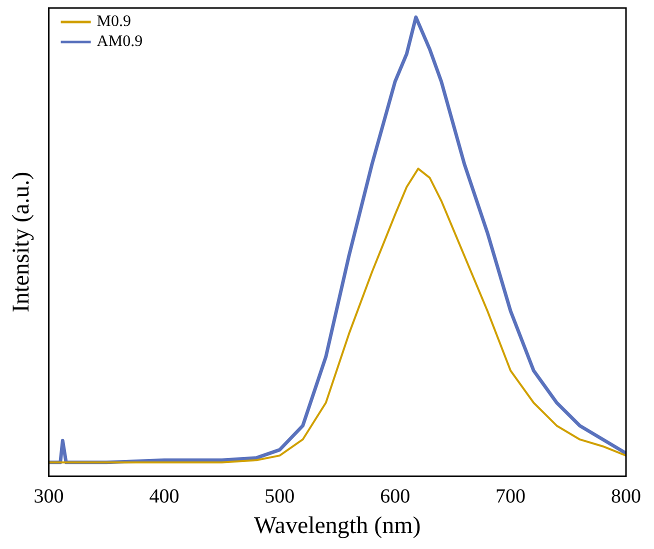  Describe the element at coordinates (119, 41) in the screenshot. I see `legend-label: AM0.9` at that location.